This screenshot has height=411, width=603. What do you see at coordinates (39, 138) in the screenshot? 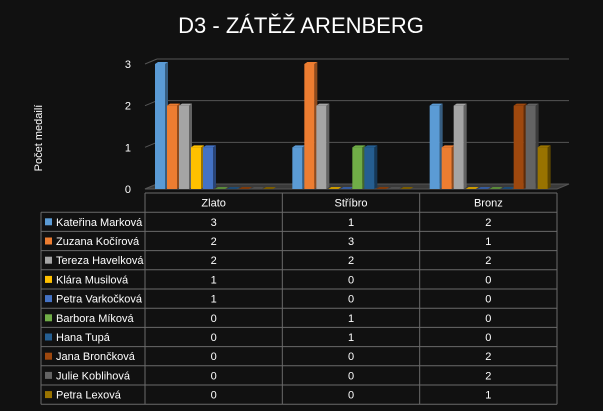
I see `y-axis-label: Počet medailí` at bounding box center [39, 138].